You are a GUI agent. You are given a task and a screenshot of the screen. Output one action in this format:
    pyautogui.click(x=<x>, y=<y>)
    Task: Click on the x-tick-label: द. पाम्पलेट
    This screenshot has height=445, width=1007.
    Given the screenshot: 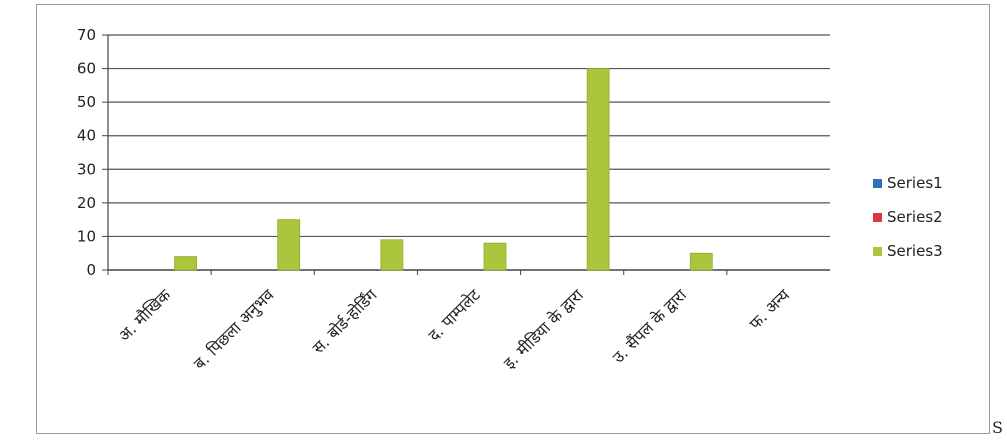 What is the action you would take?
    pyautogui.click(x=454, y=315)
    